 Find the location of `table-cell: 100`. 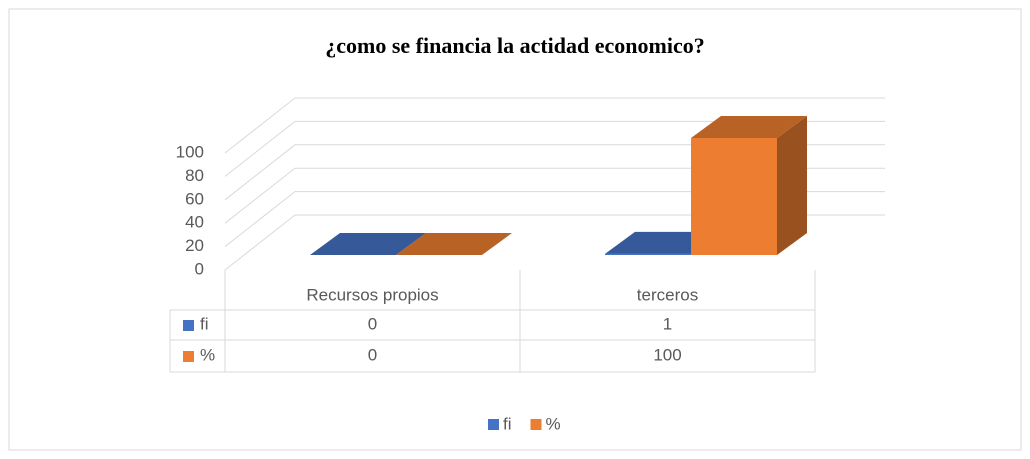

table-cell: 100 is located at coordinates (667, 354).